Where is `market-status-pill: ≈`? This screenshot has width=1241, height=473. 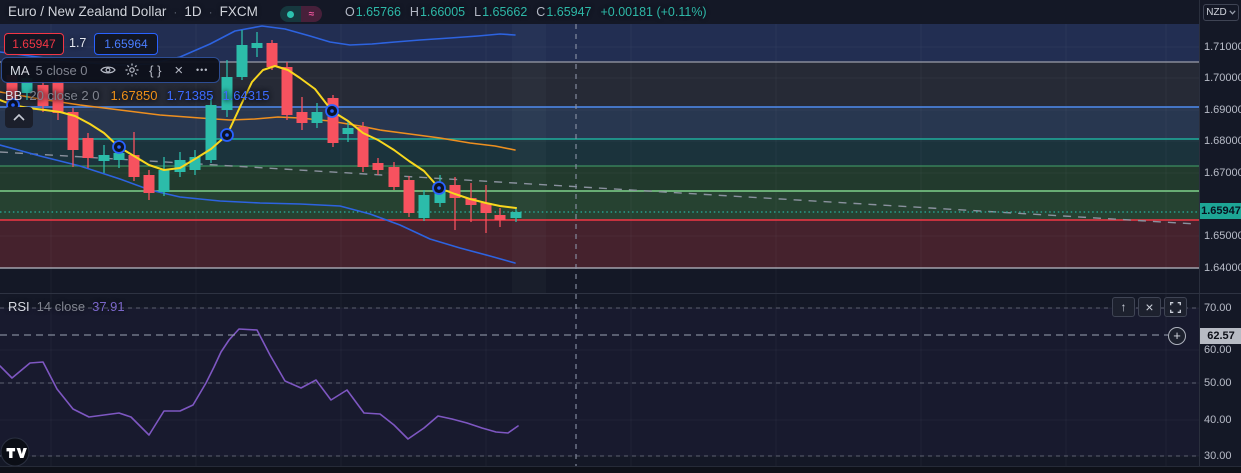 market-status-pill: ≈ is located at coordinates (301, 14).